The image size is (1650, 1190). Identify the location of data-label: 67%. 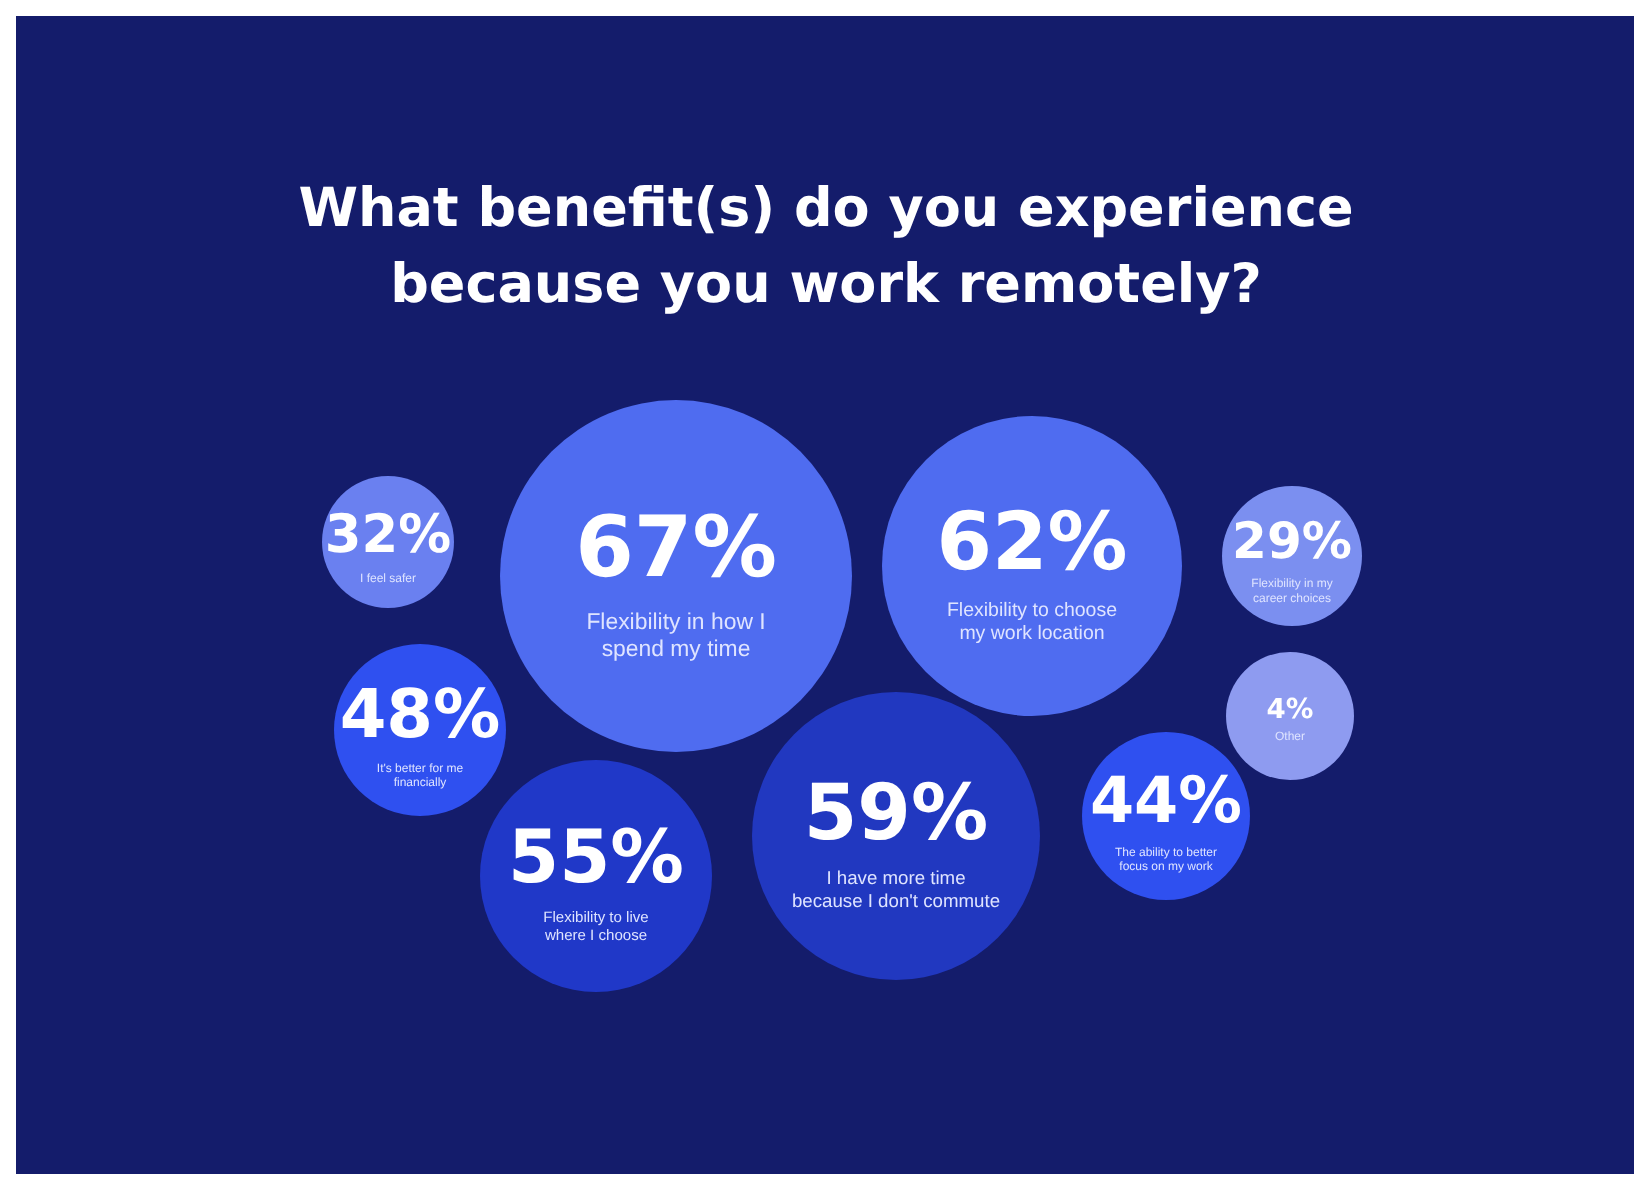
(676, 546).